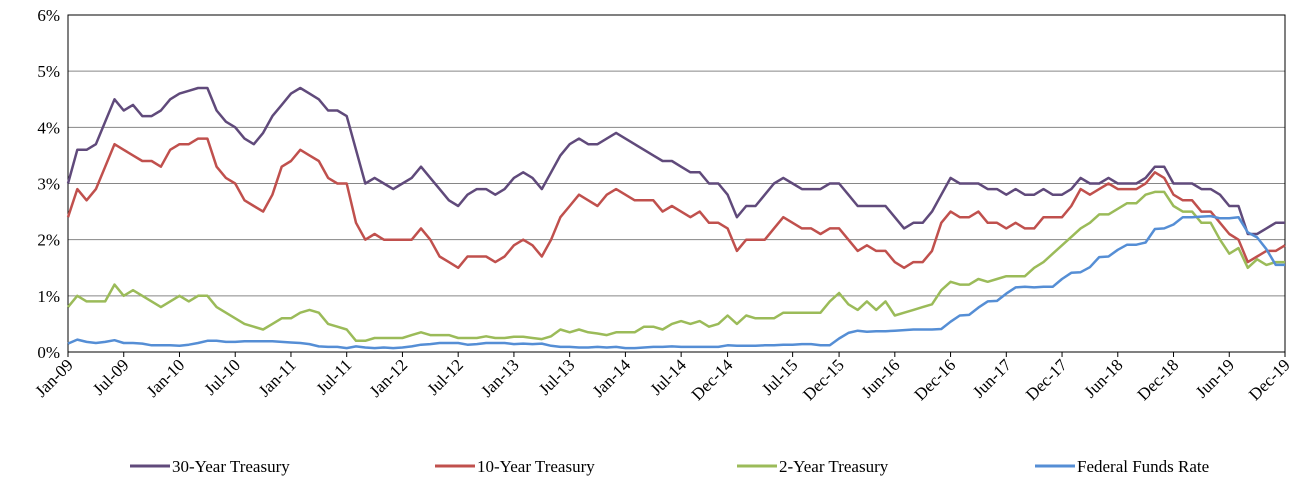  What do you see at coordinates (48, 127) in the screenshot?
I see `y-tick-label: 4%` at bounding box center [48, 127].